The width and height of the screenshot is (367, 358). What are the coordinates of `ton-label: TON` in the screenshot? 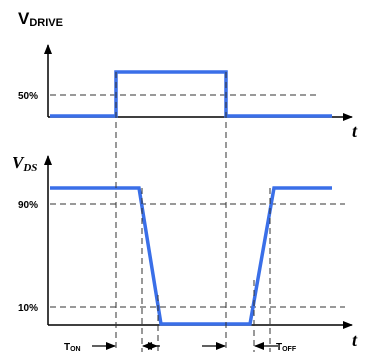 It's located at (72, 347).